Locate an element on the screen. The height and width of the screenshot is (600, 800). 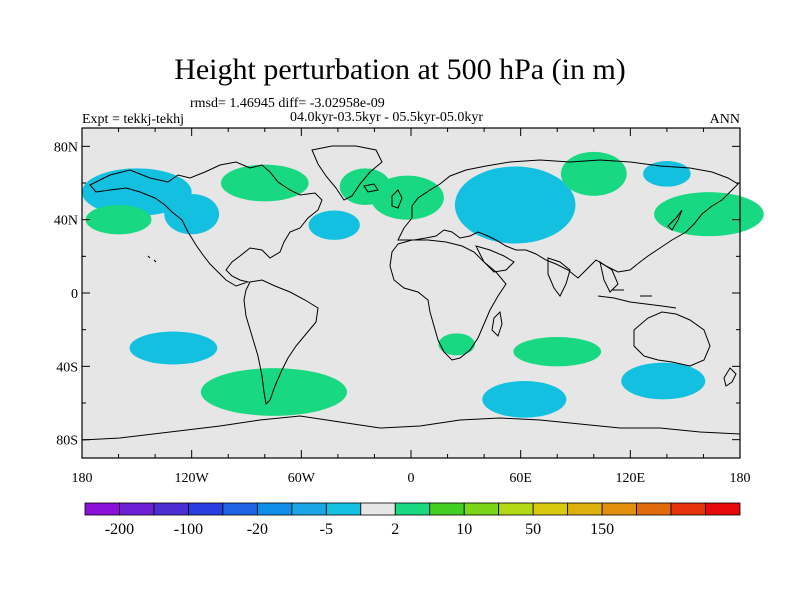
coast-new-zealand is located at coordinates (730, 377).